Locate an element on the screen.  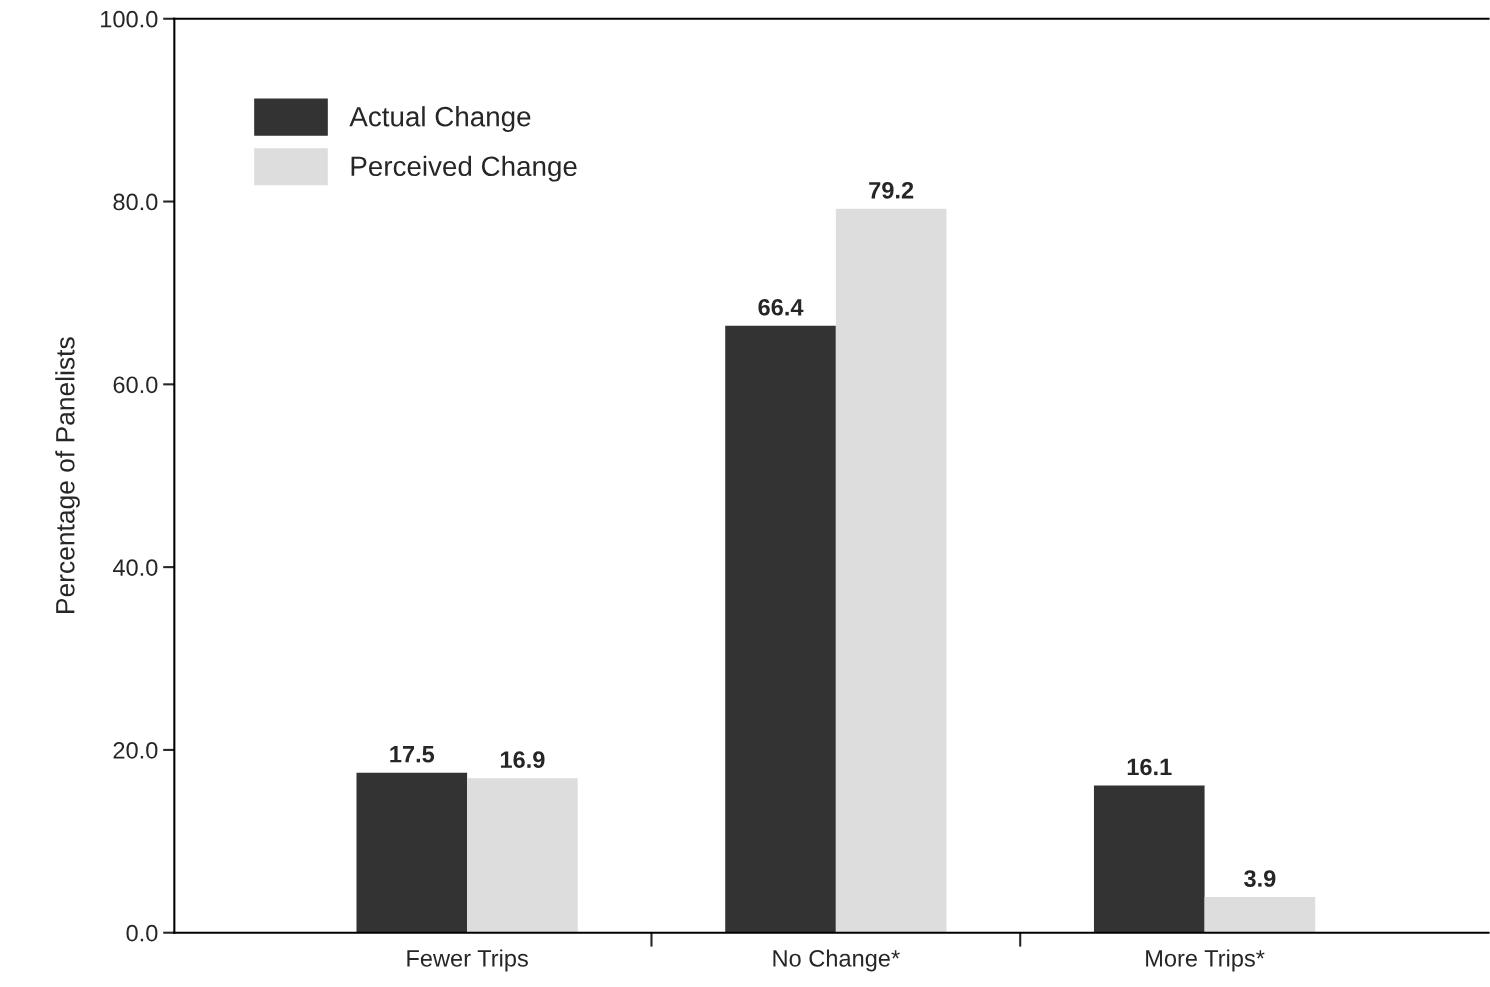
y-tick-label: 20.0 is located at coordinates (135, 750).